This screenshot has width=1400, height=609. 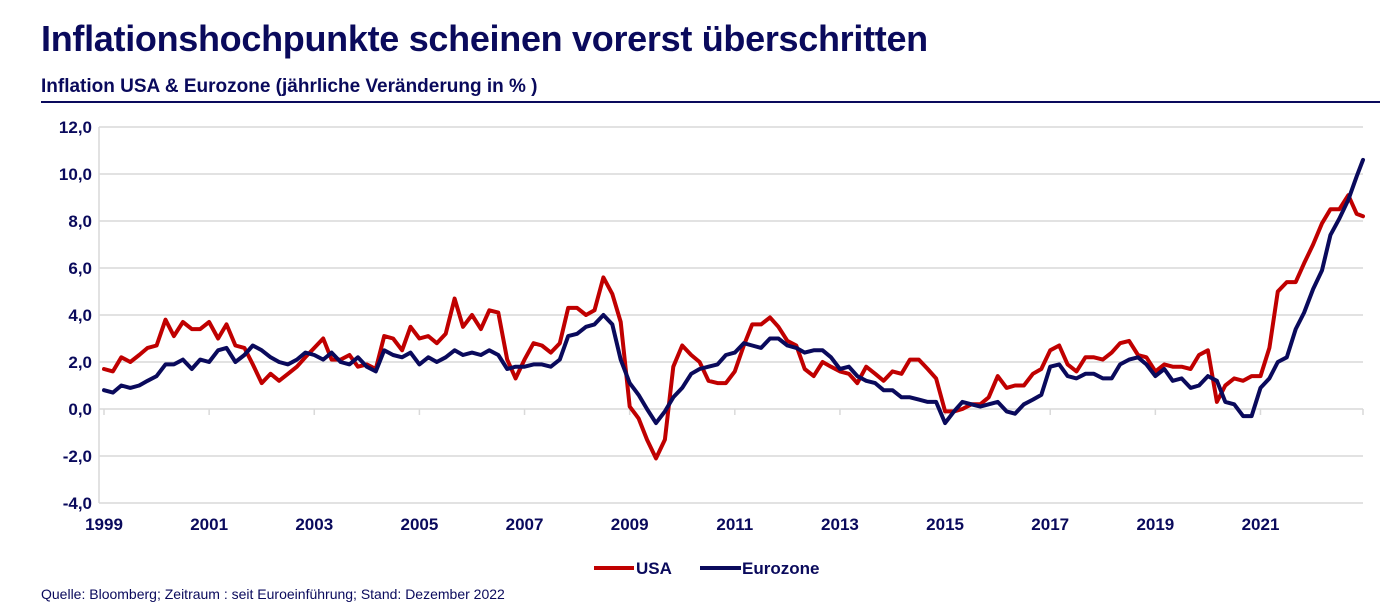 What do you see at coordinates (419, 524) in the screenshot?
I see `x-tick-label: 2005` at bounding box center [419, 524].